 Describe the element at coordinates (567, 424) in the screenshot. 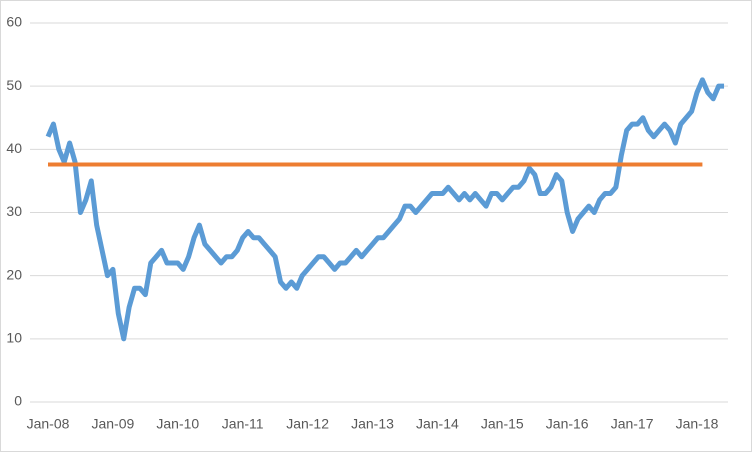

I see `x-tick-label: Jan-16` at that location.